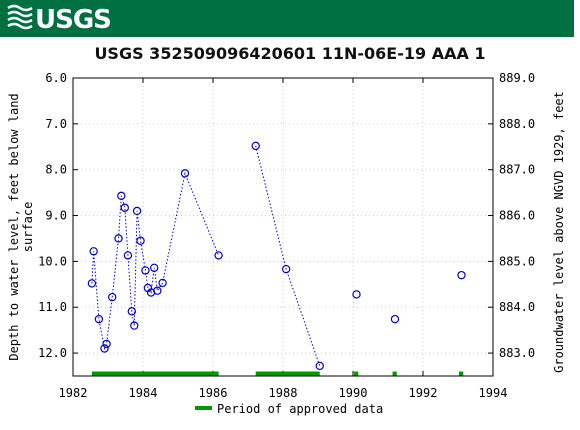 The image size is (580, 430). I want to click on legend-label: Period of approved data, so click(300, 409).